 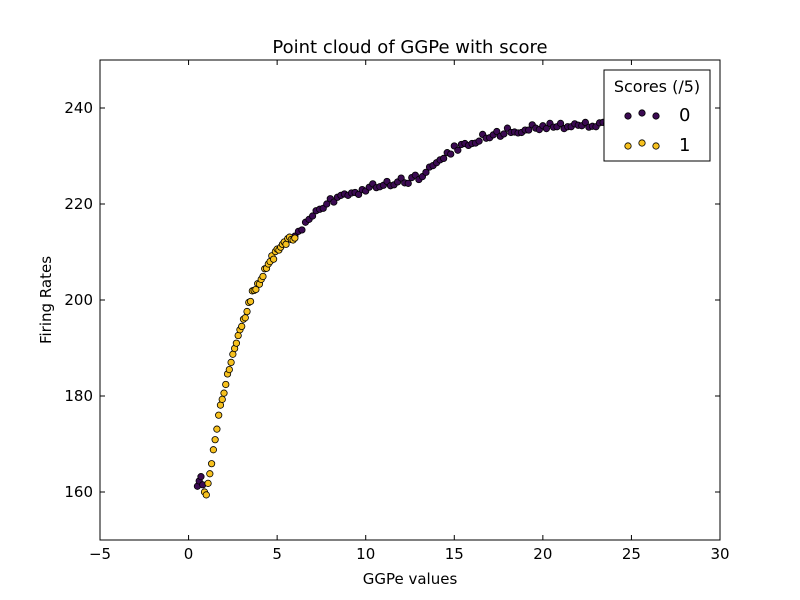 I want to click on x-tick-label: 0, so click(x=189, y=554).